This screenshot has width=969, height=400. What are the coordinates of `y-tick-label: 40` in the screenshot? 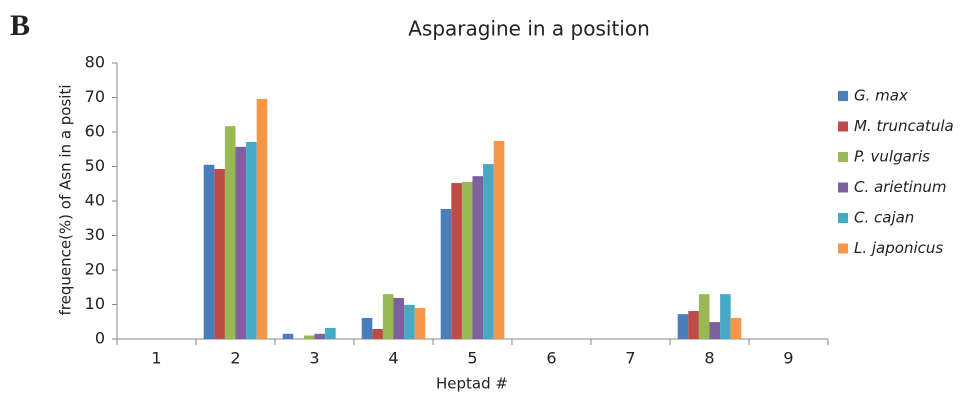 It's located at (95, 200).